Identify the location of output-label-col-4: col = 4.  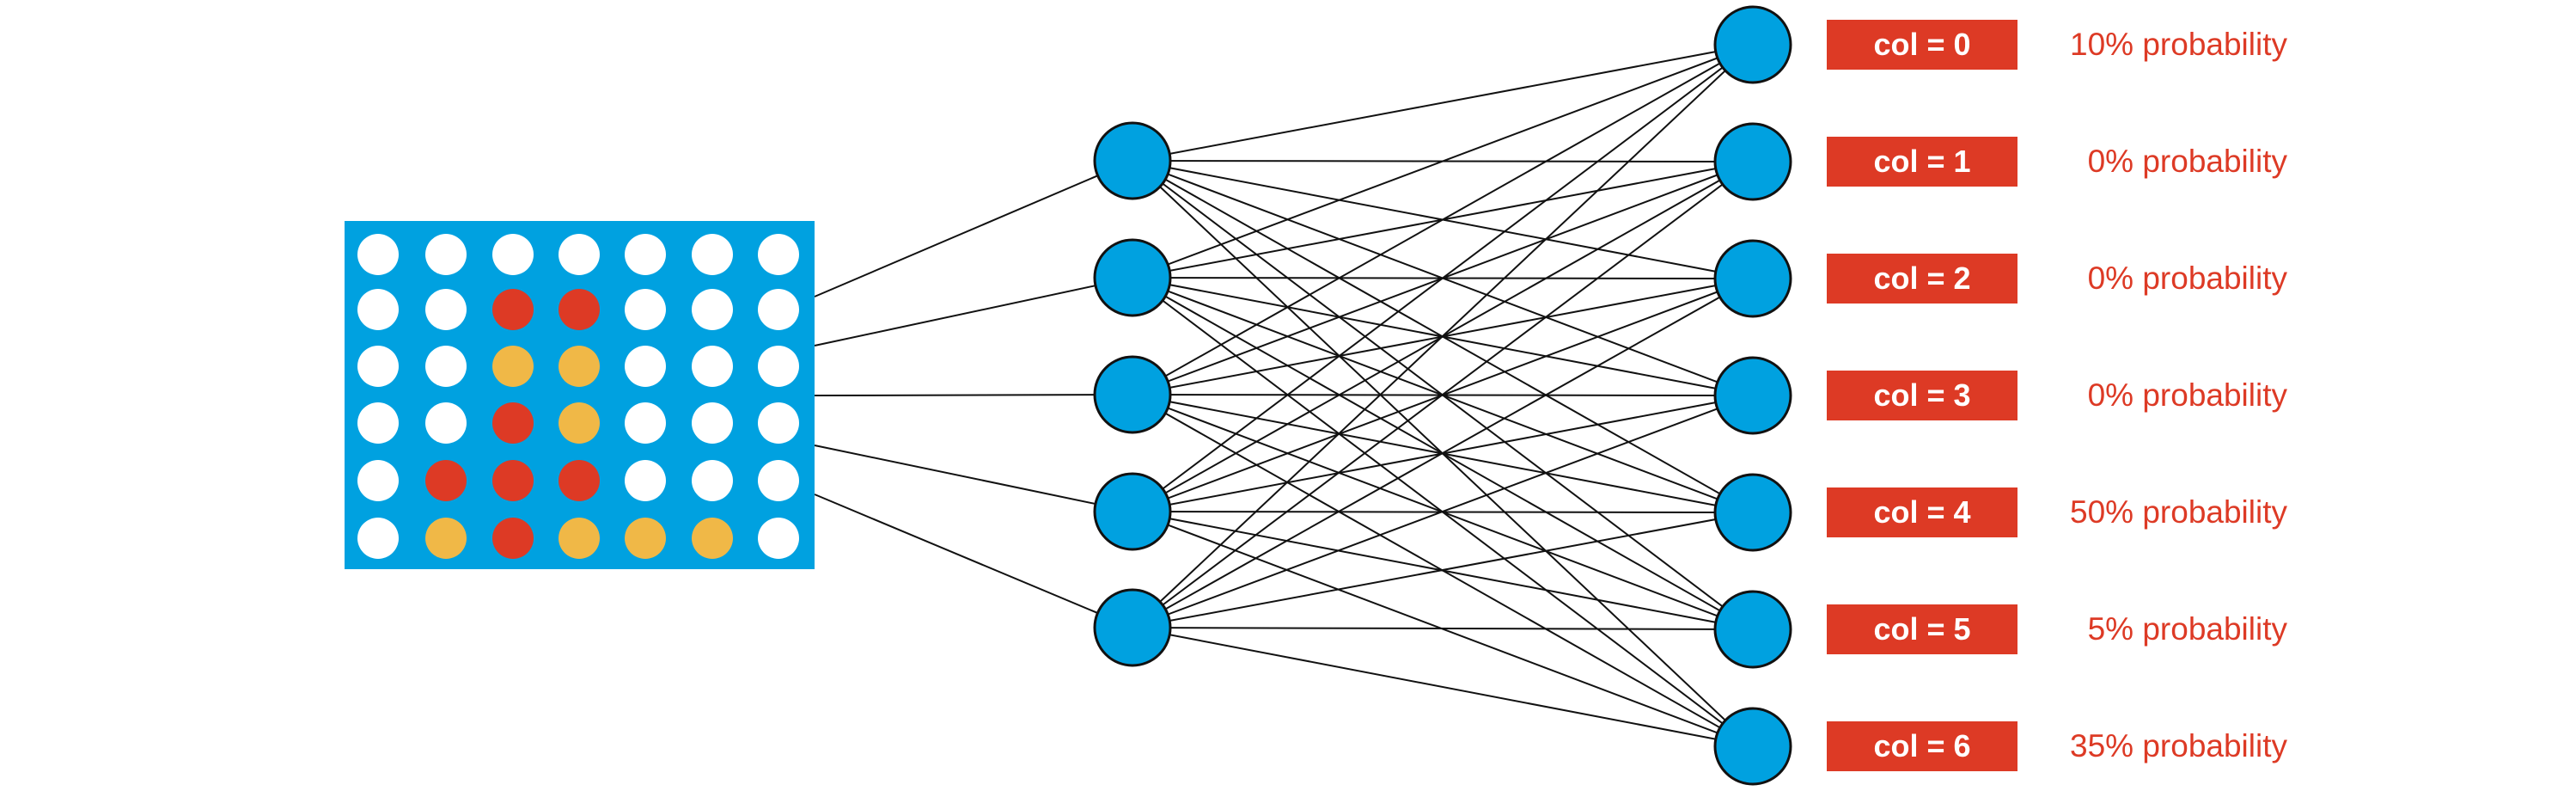
(1922, 512).